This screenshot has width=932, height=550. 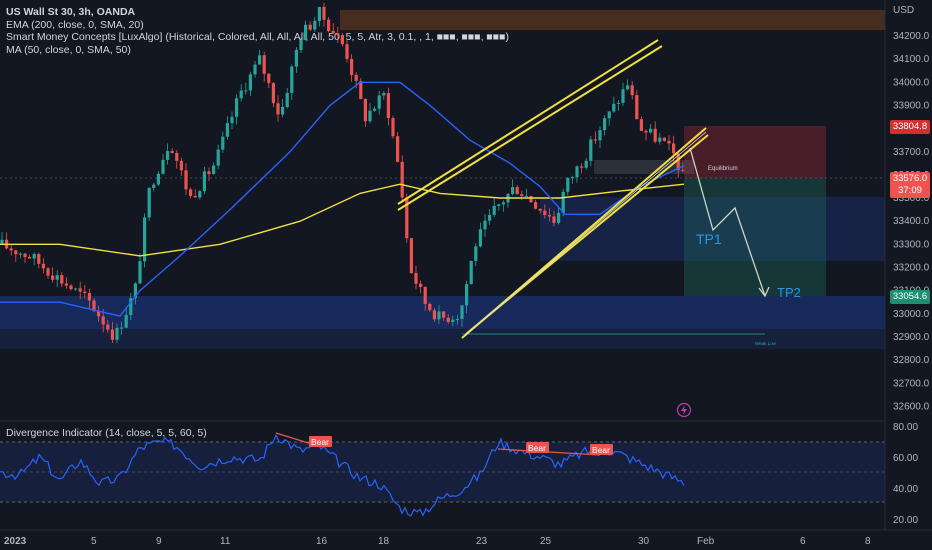 What do you see at coordinates (911, 36) in the screenshot?
I see `price-tick: 34200.0` at bounding box center [911, 36].